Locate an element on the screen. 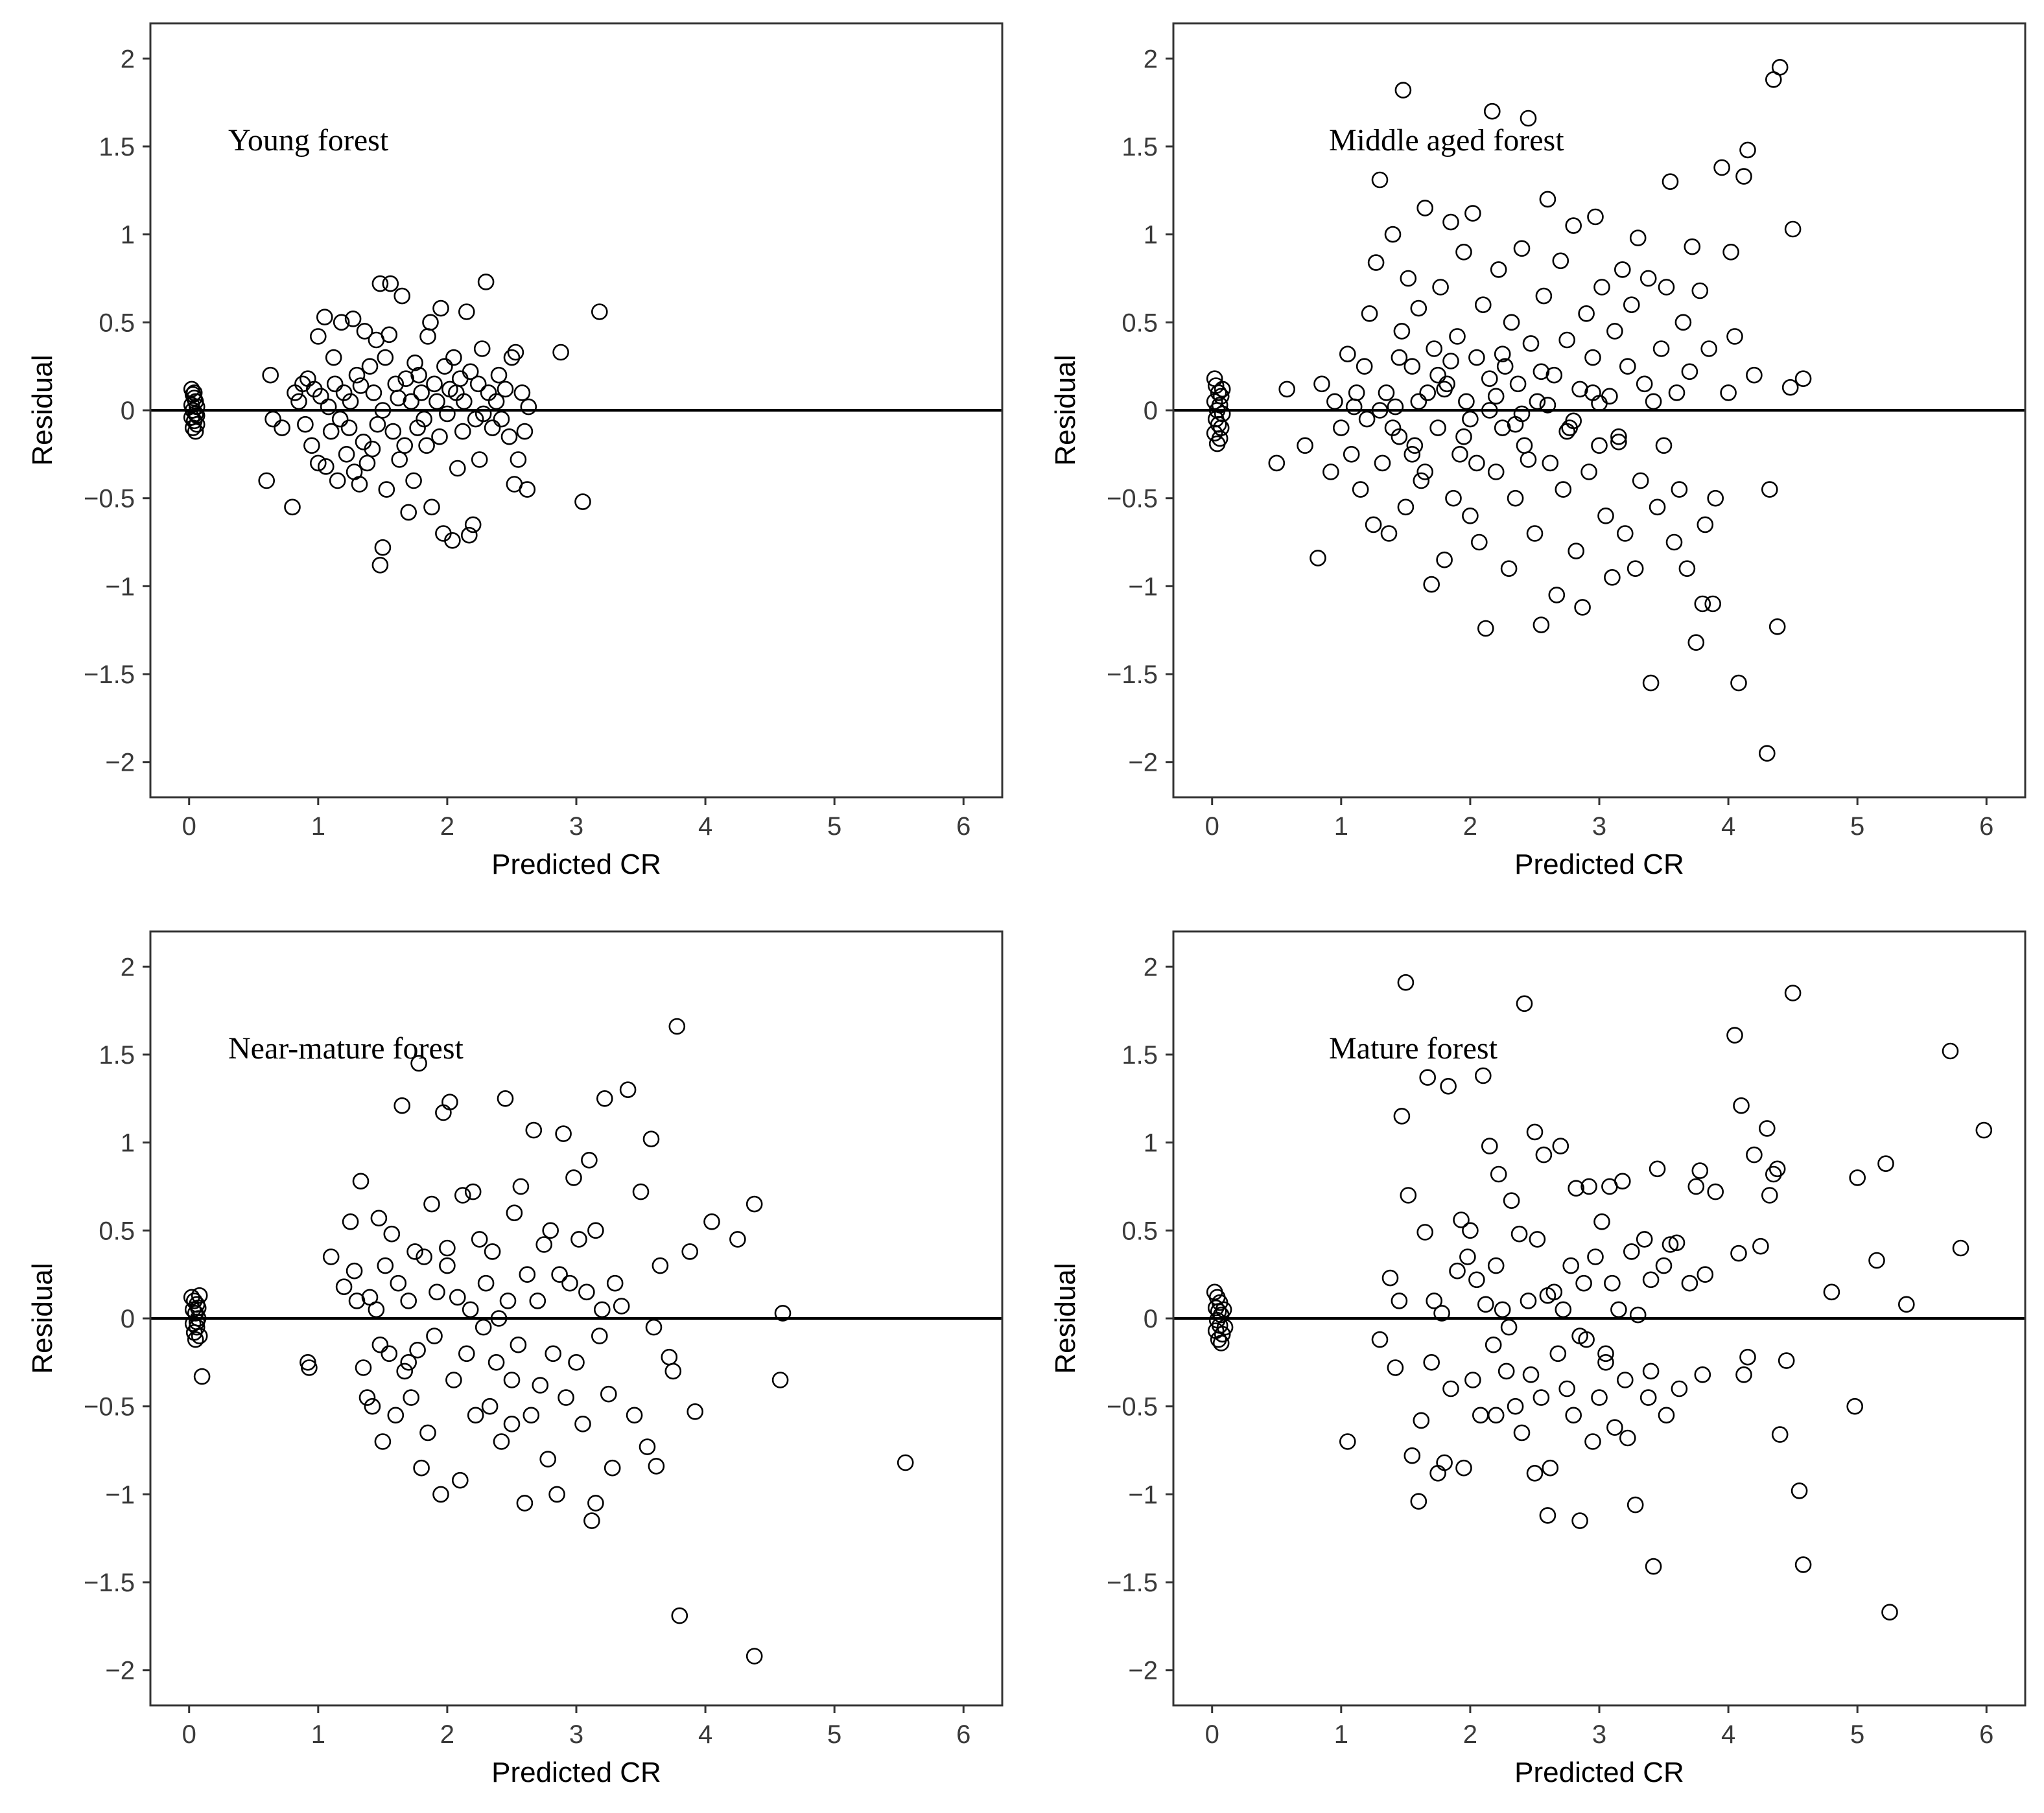 The height and width of the screenshot is (1813, 2044). y-tick-label: 0 is located at coordinates (1151, 411).